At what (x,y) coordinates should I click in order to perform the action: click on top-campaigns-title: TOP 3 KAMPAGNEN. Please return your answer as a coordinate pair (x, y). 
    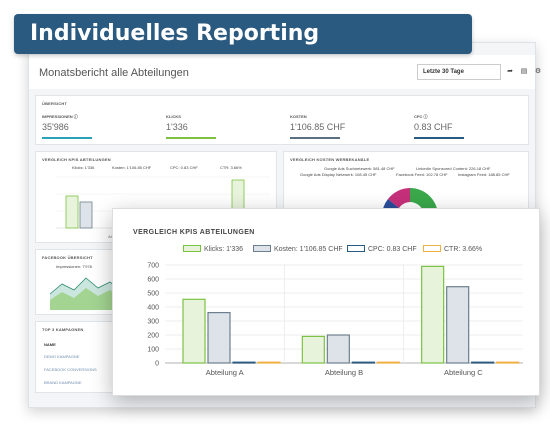
    Looking at the image, I should click on (63, 329).